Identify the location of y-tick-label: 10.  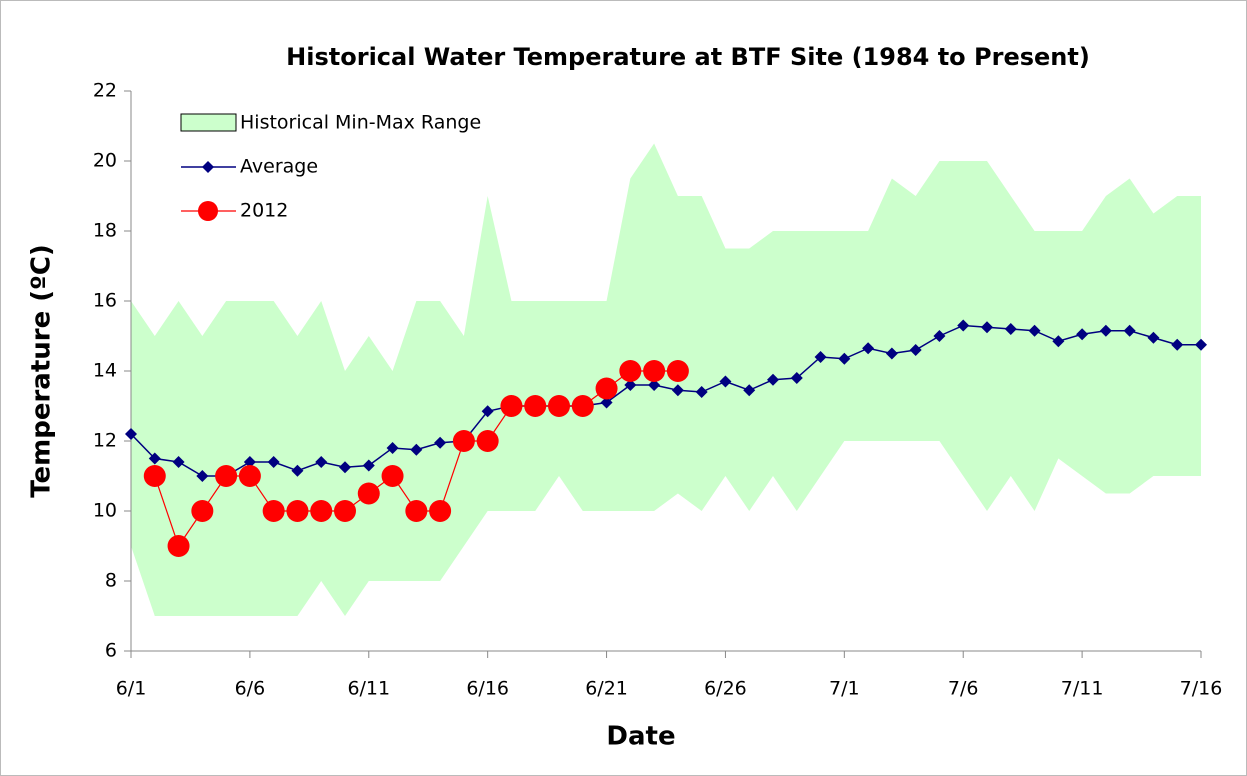
(105, 511).